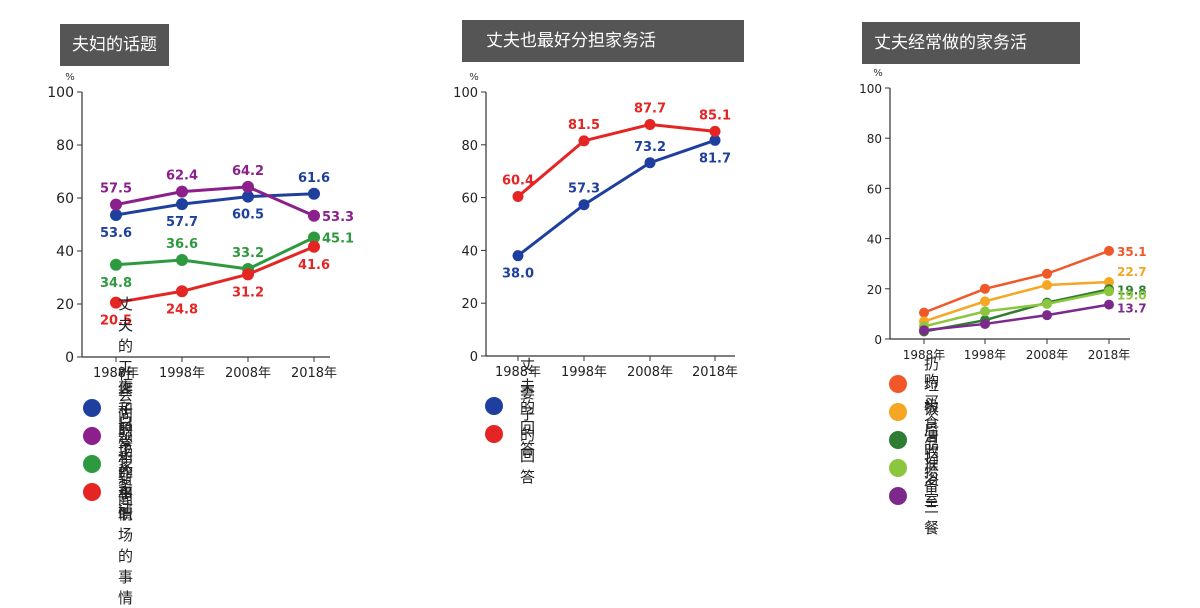 The width and height of the screenshot is (1200, 608). What do you see at coordinates (914, 385) in the screenshot?
I see `legend-item: 扔垃圾` at bounding box center [914, 385].